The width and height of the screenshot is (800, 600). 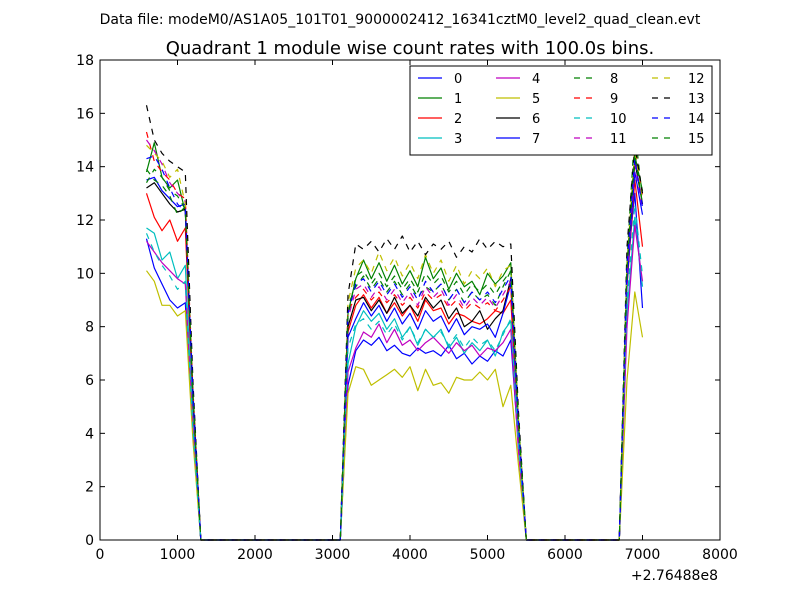 I want to click on legend-label-10: 10, so click(x=618, y=119).